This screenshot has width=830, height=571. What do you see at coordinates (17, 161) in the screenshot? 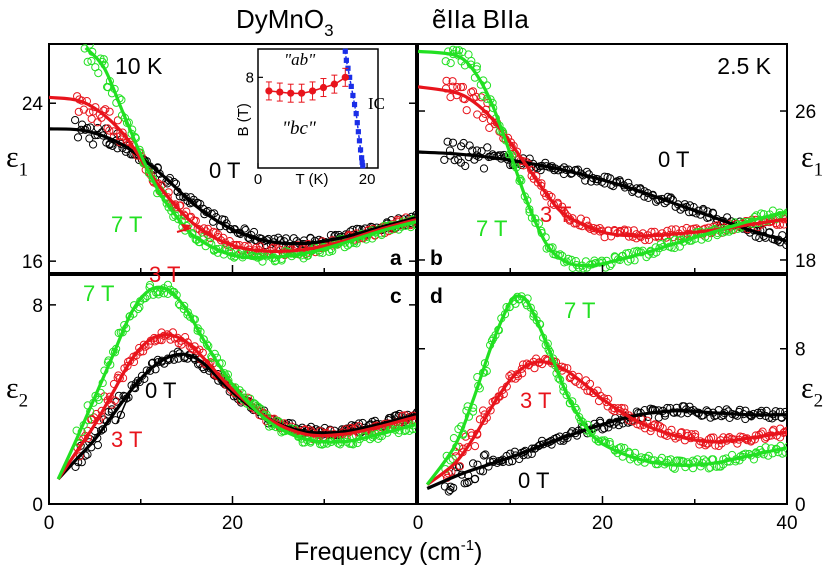
I see `y-axis-label-a: ε1` at bounding box center [17, 161].